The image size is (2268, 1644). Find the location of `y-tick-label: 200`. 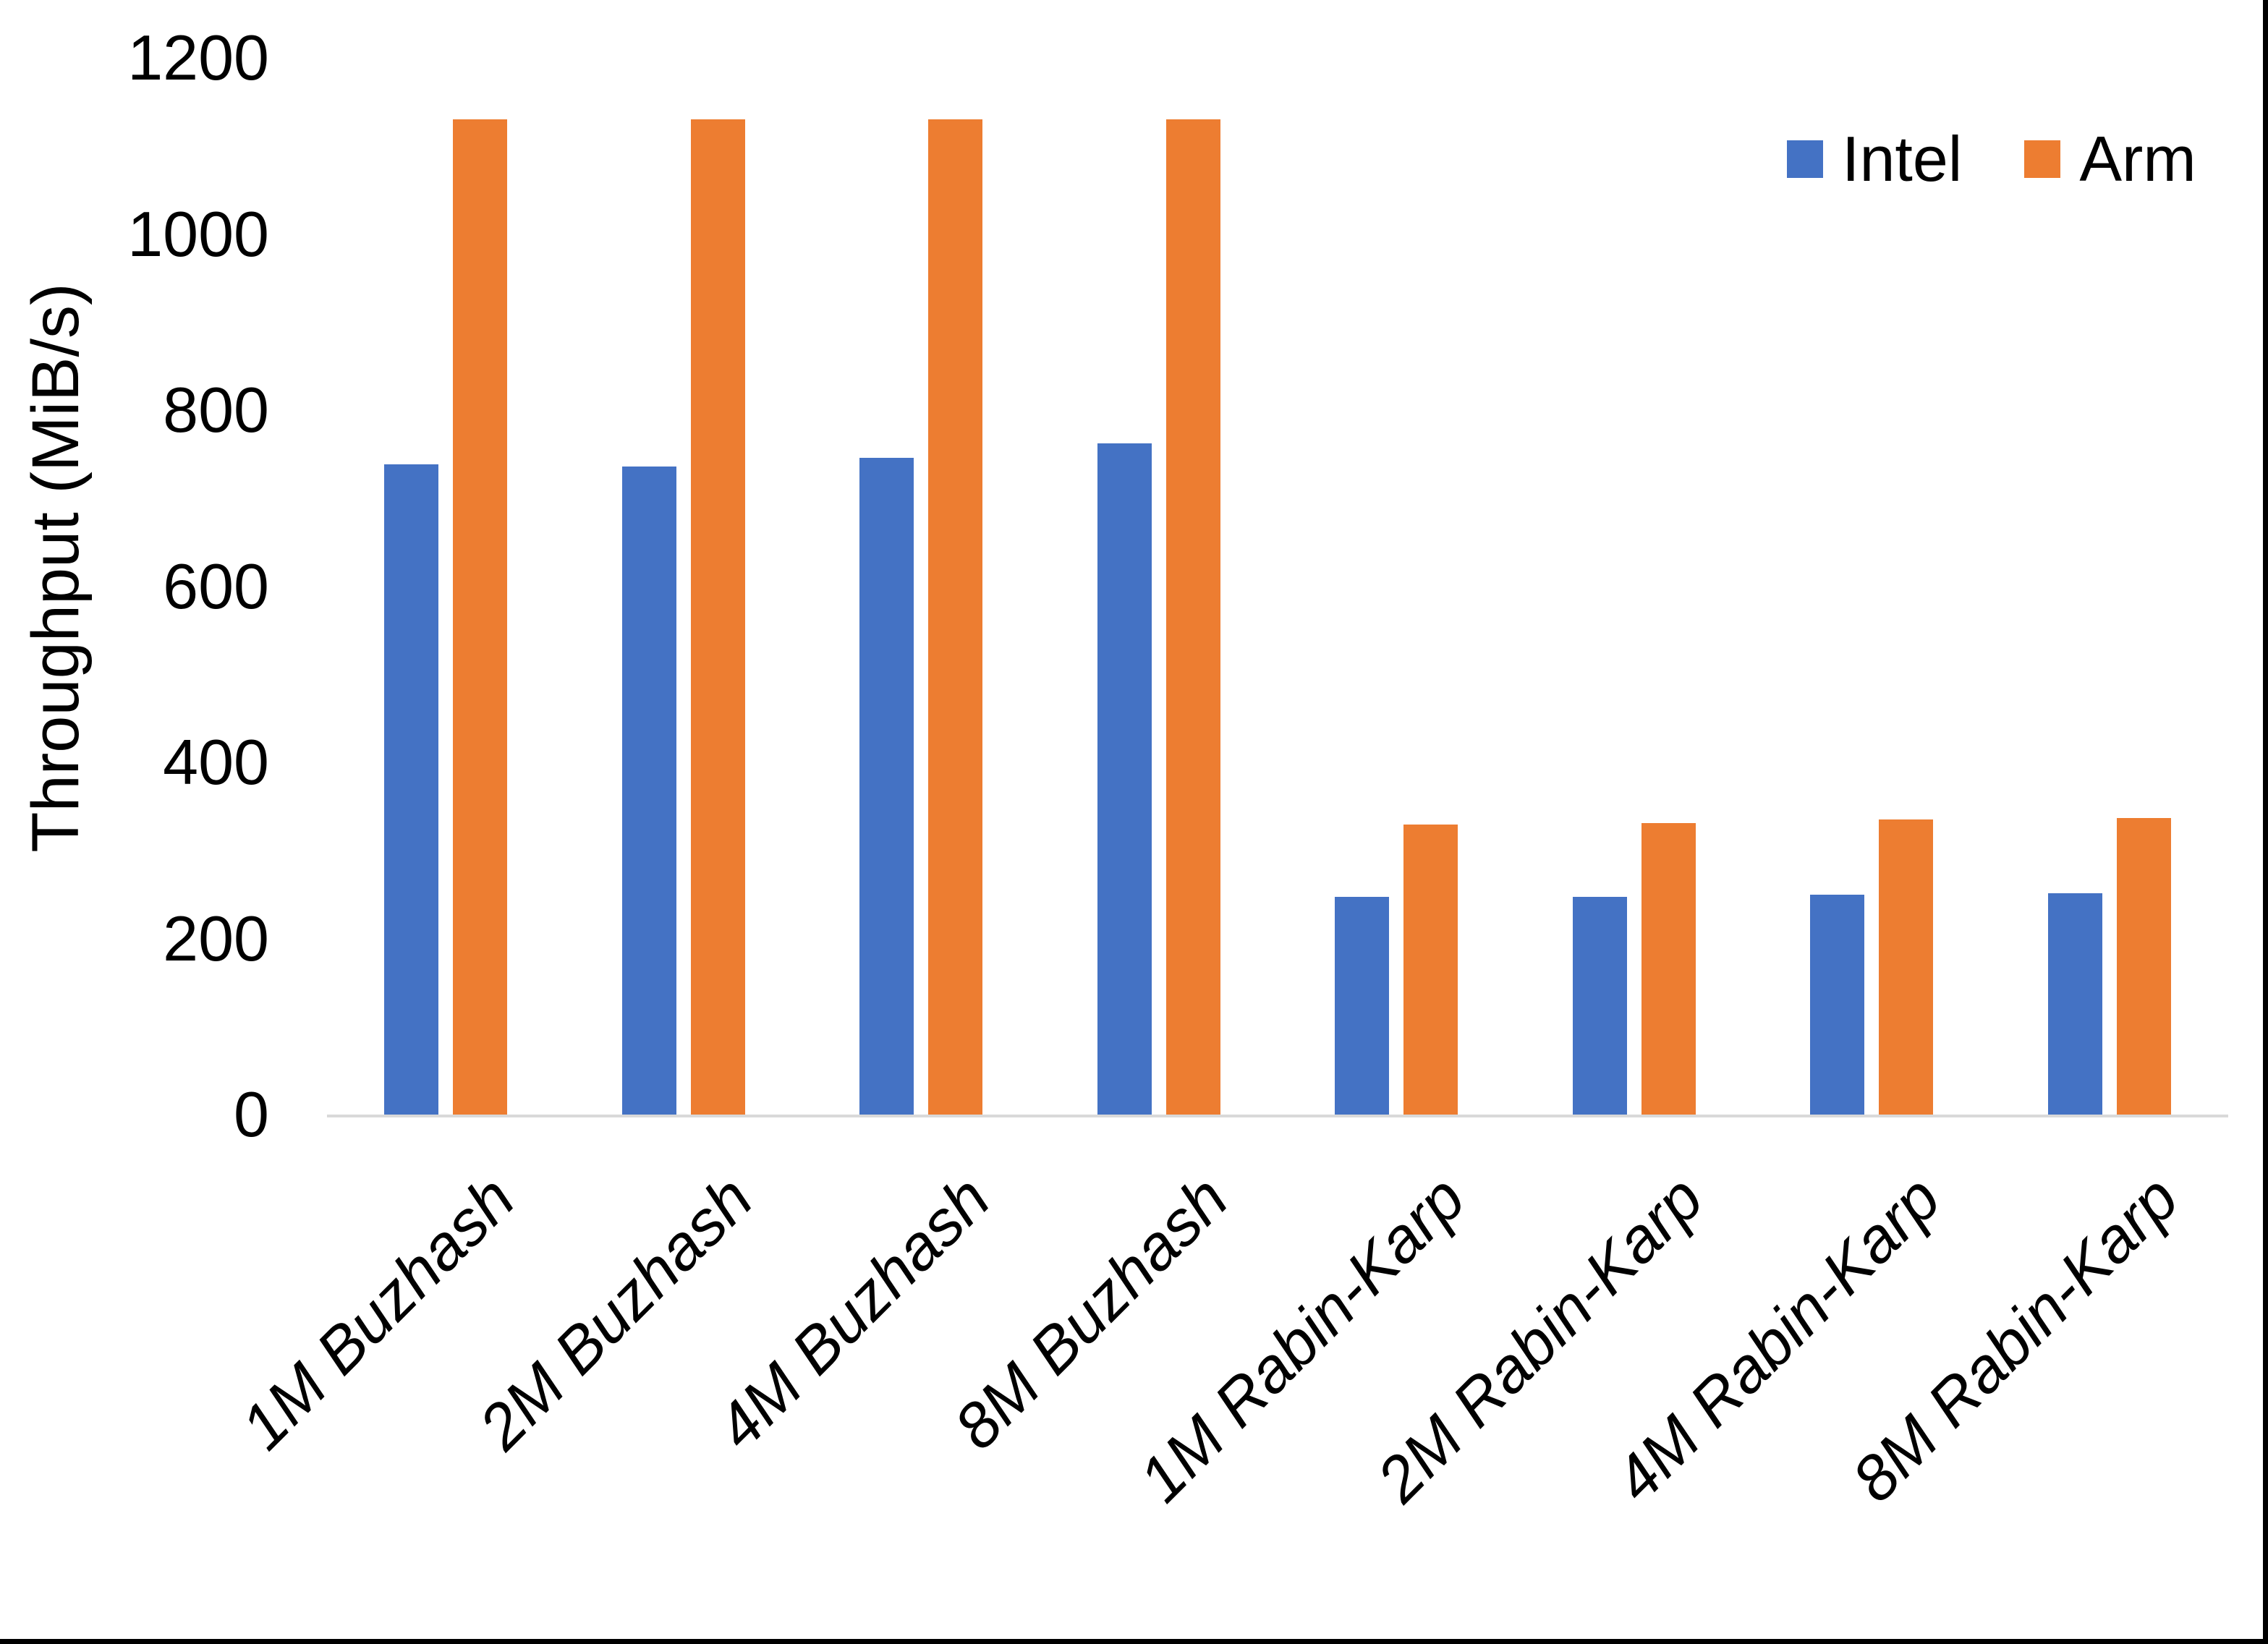

y-tick-label: 200 is located at coordinates (216, 938).